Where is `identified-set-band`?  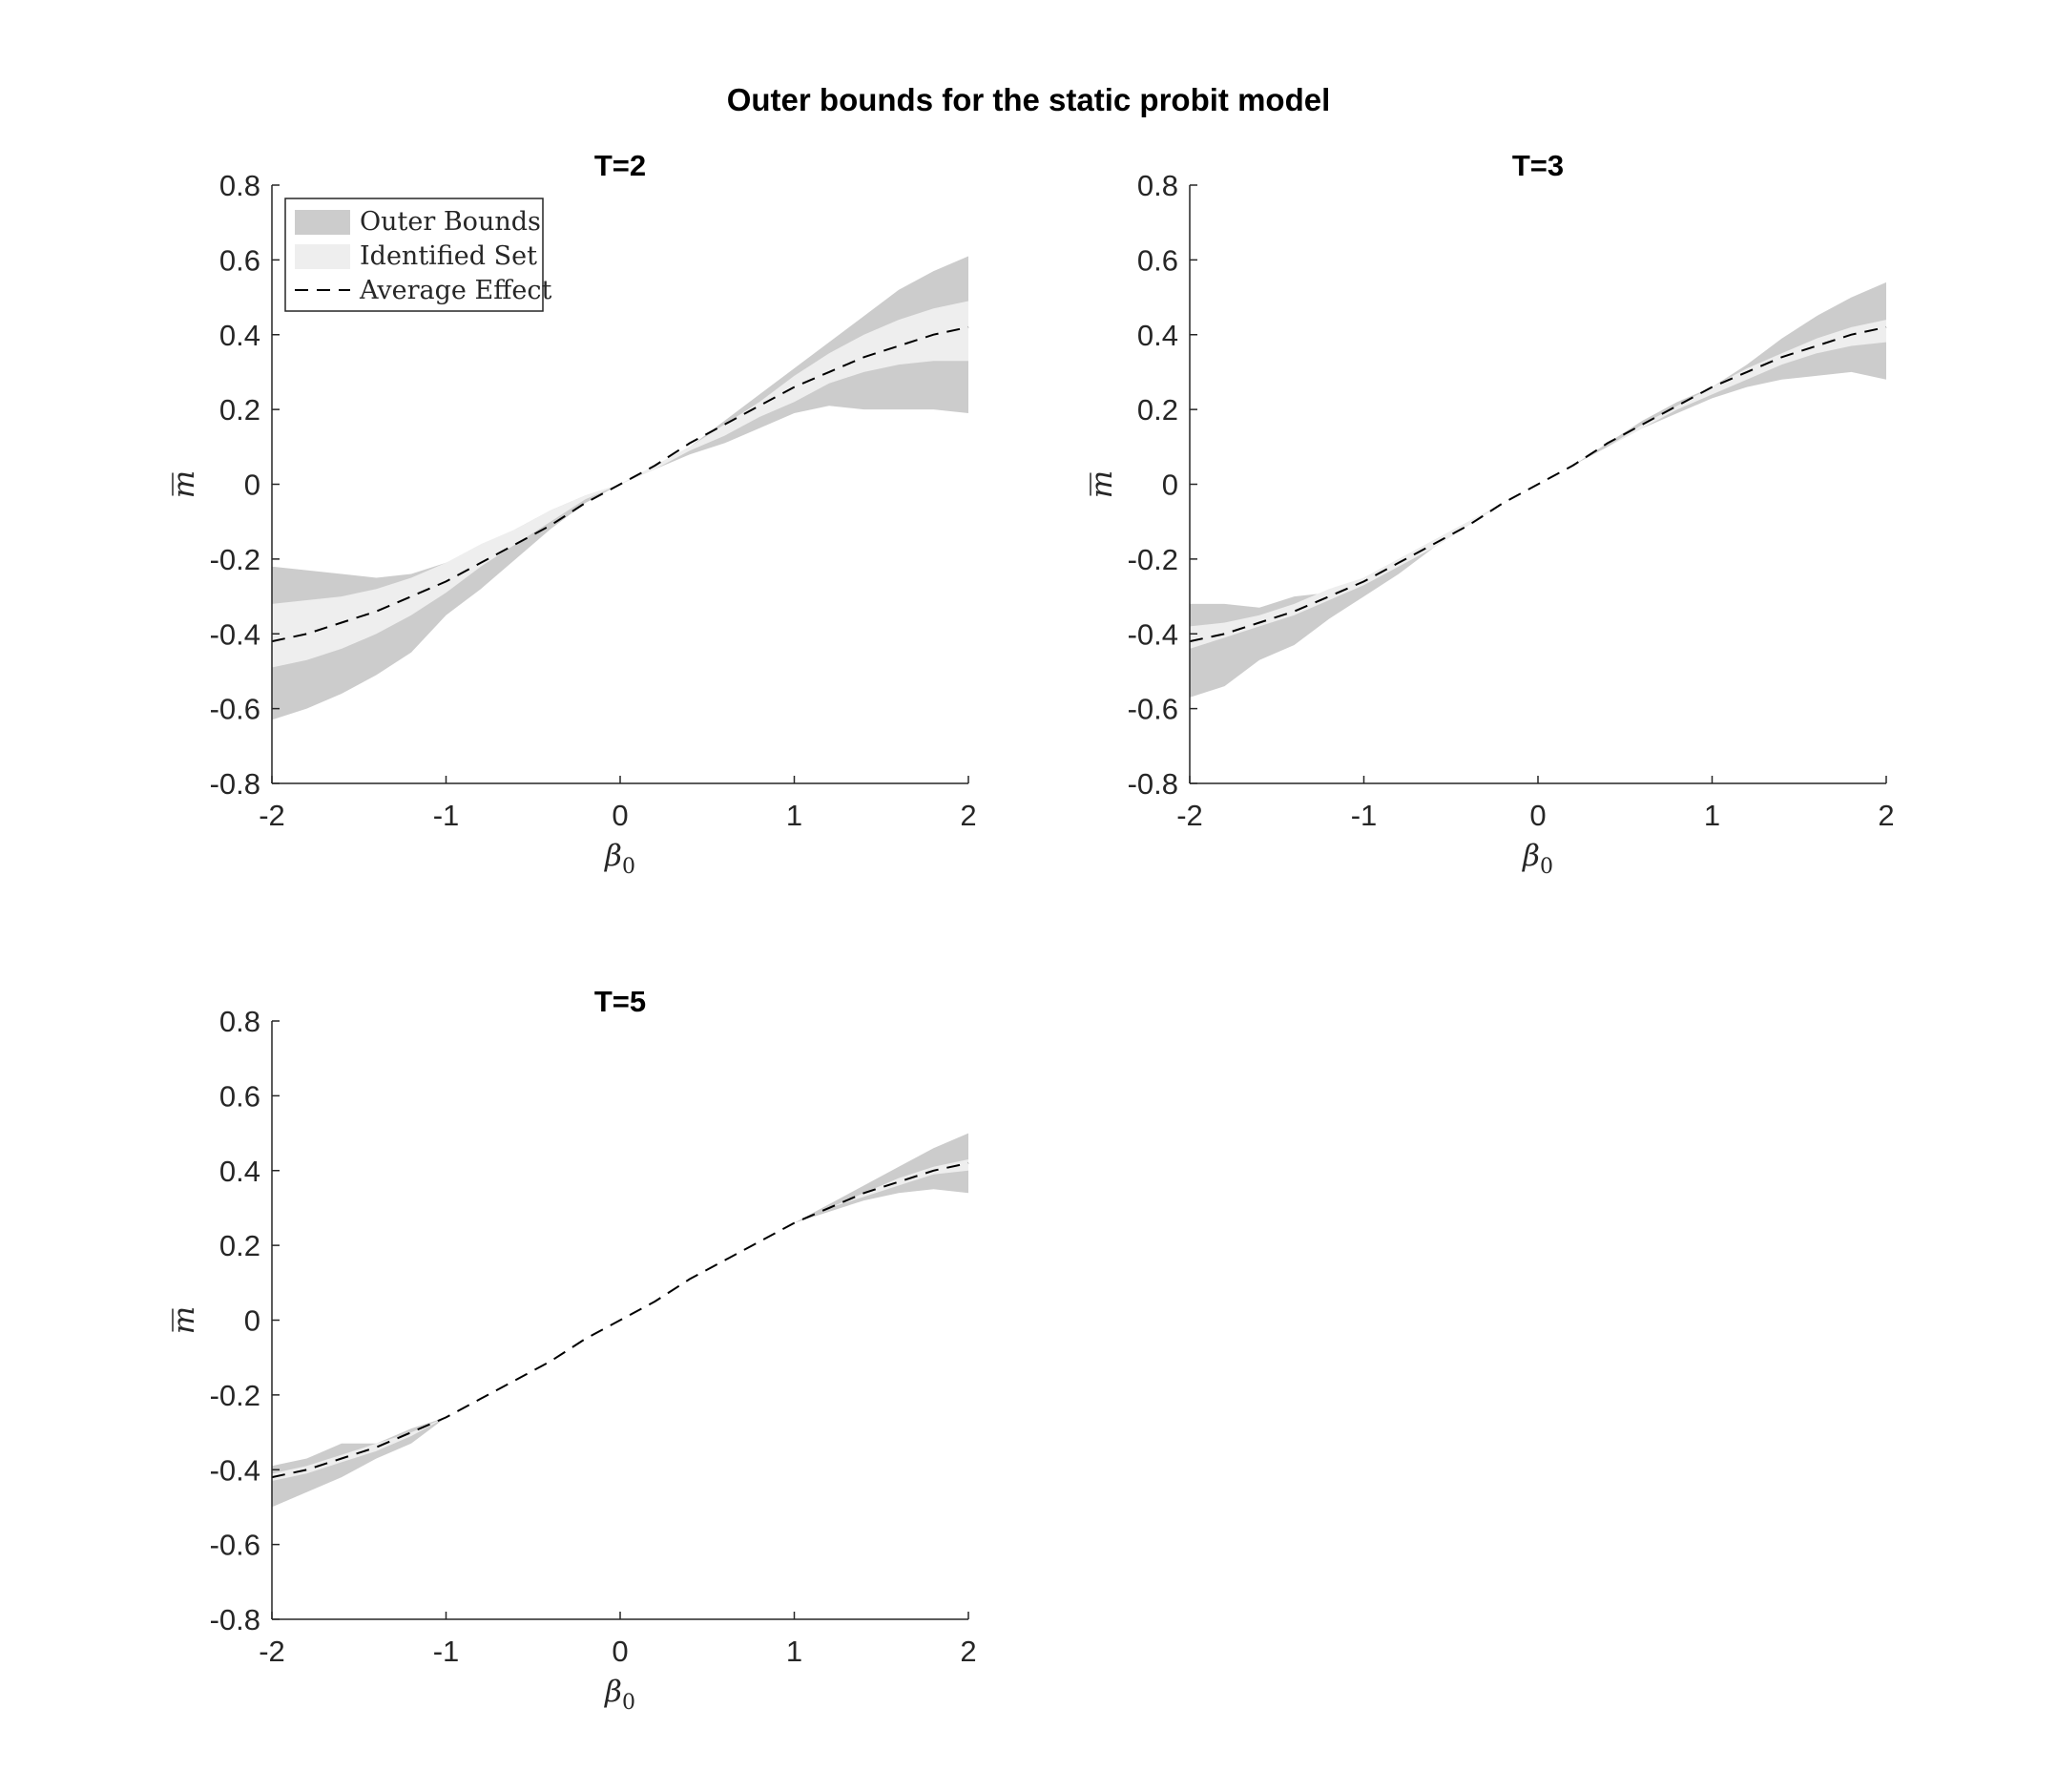
identified-set-band is located at coordinates (1538, 484).